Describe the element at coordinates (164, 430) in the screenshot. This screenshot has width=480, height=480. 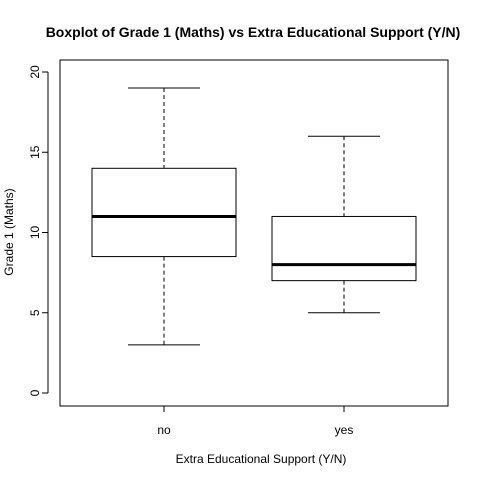
I see `x-tick-label: no` at that location.